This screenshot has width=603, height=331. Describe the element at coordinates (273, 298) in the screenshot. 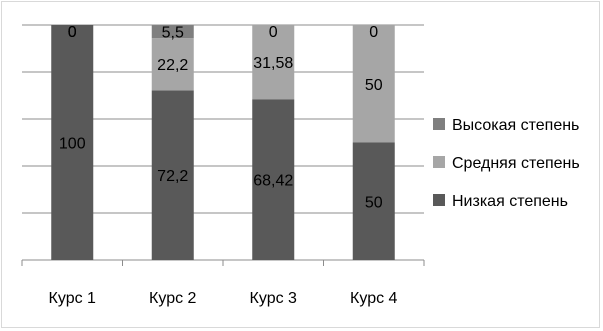

I see `category-label: Курс 3` at that location.